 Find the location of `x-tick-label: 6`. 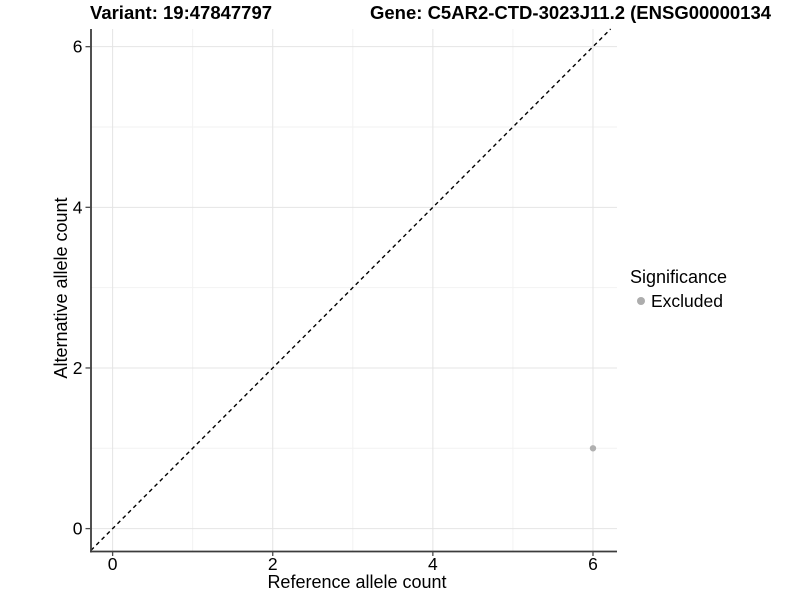

x-tick-label: 6 is located at coordinates (593, 564).